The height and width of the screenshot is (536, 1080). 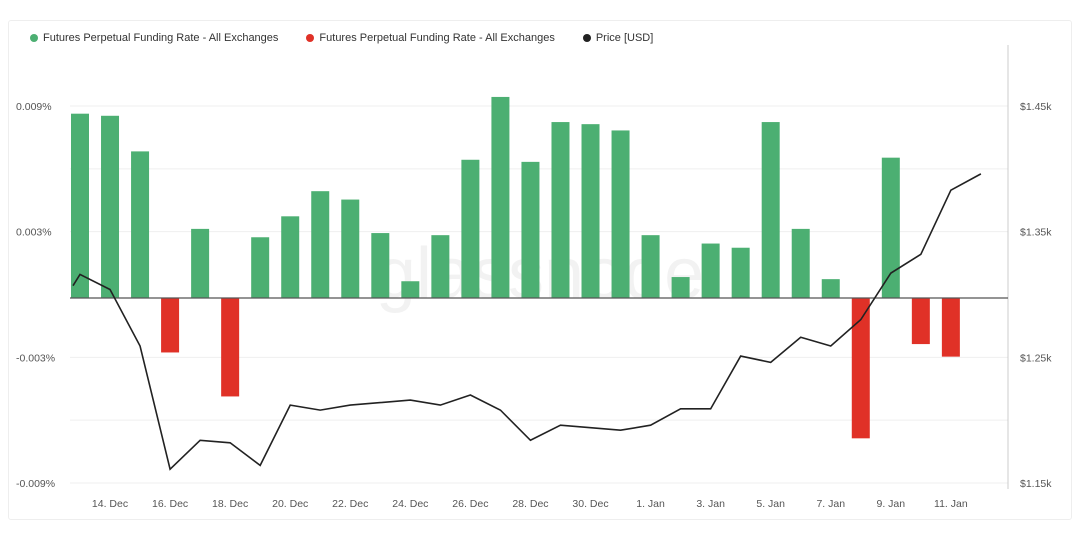 I want to click on x-axis-tick: 9. Jan, so click(x=891, y=504).